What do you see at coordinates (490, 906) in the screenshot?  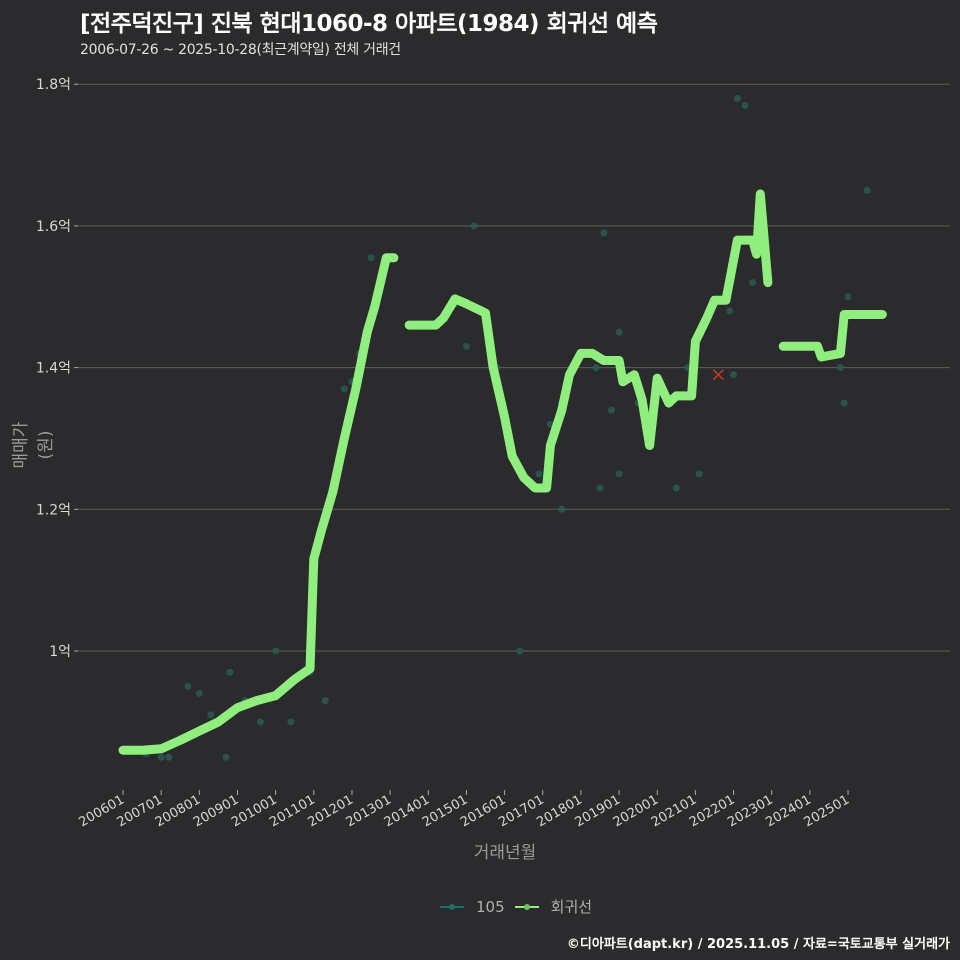 I see `legend-label-105: 105` at bounding box center [490, 906].